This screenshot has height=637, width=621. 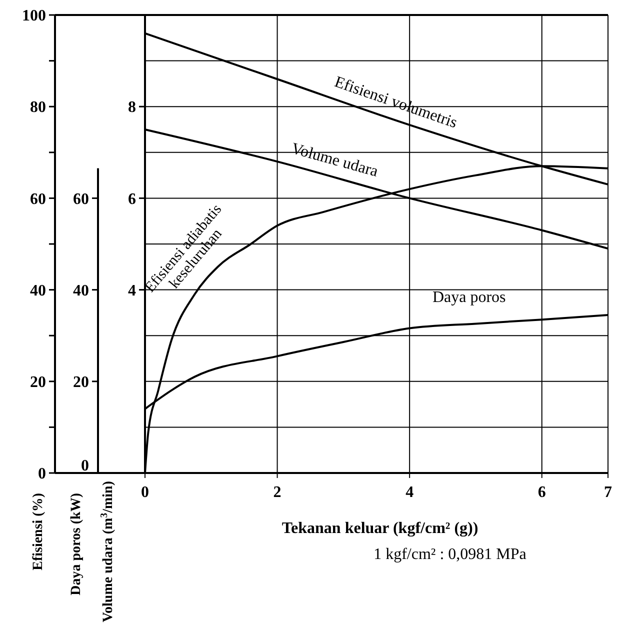 What do you see at coordinates (38, 199) in the screenshot?
I see `y-tick-label: 60` at bounding box center [38, 199].